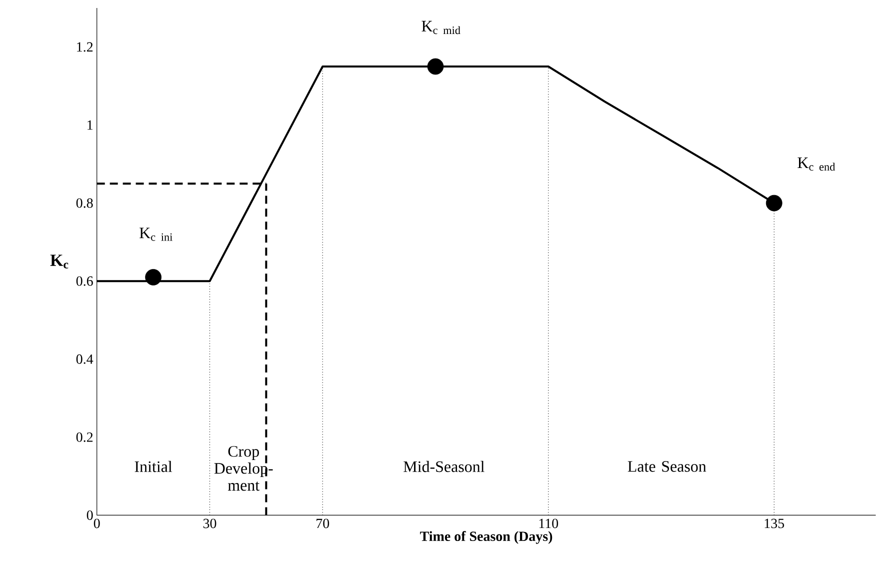 Image resolution: width=876 pixels, height=583 pixels. Describe the element at coordinates (209, 523) in the screenshot. I see `x-tick-label: 30` at that location.